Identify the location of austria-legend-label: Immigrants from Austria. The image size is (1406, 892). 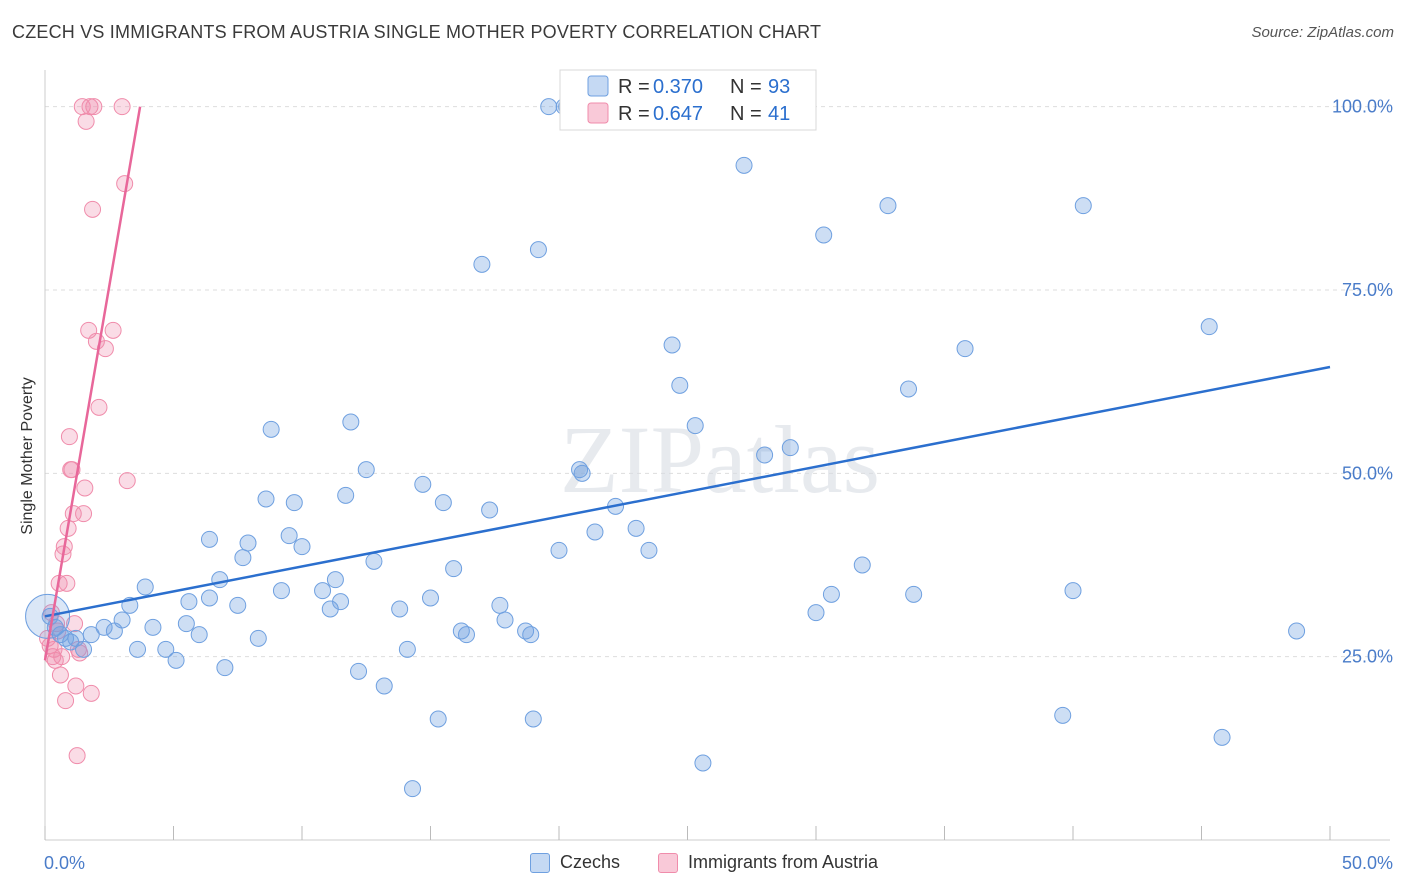
(783, 862).